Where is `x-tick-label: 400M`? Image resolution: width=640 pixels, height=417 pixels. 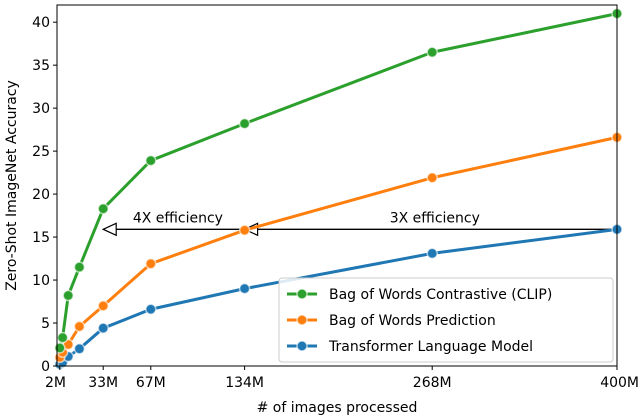 x-tick-label: 400M is located at coordinates (619, 383).